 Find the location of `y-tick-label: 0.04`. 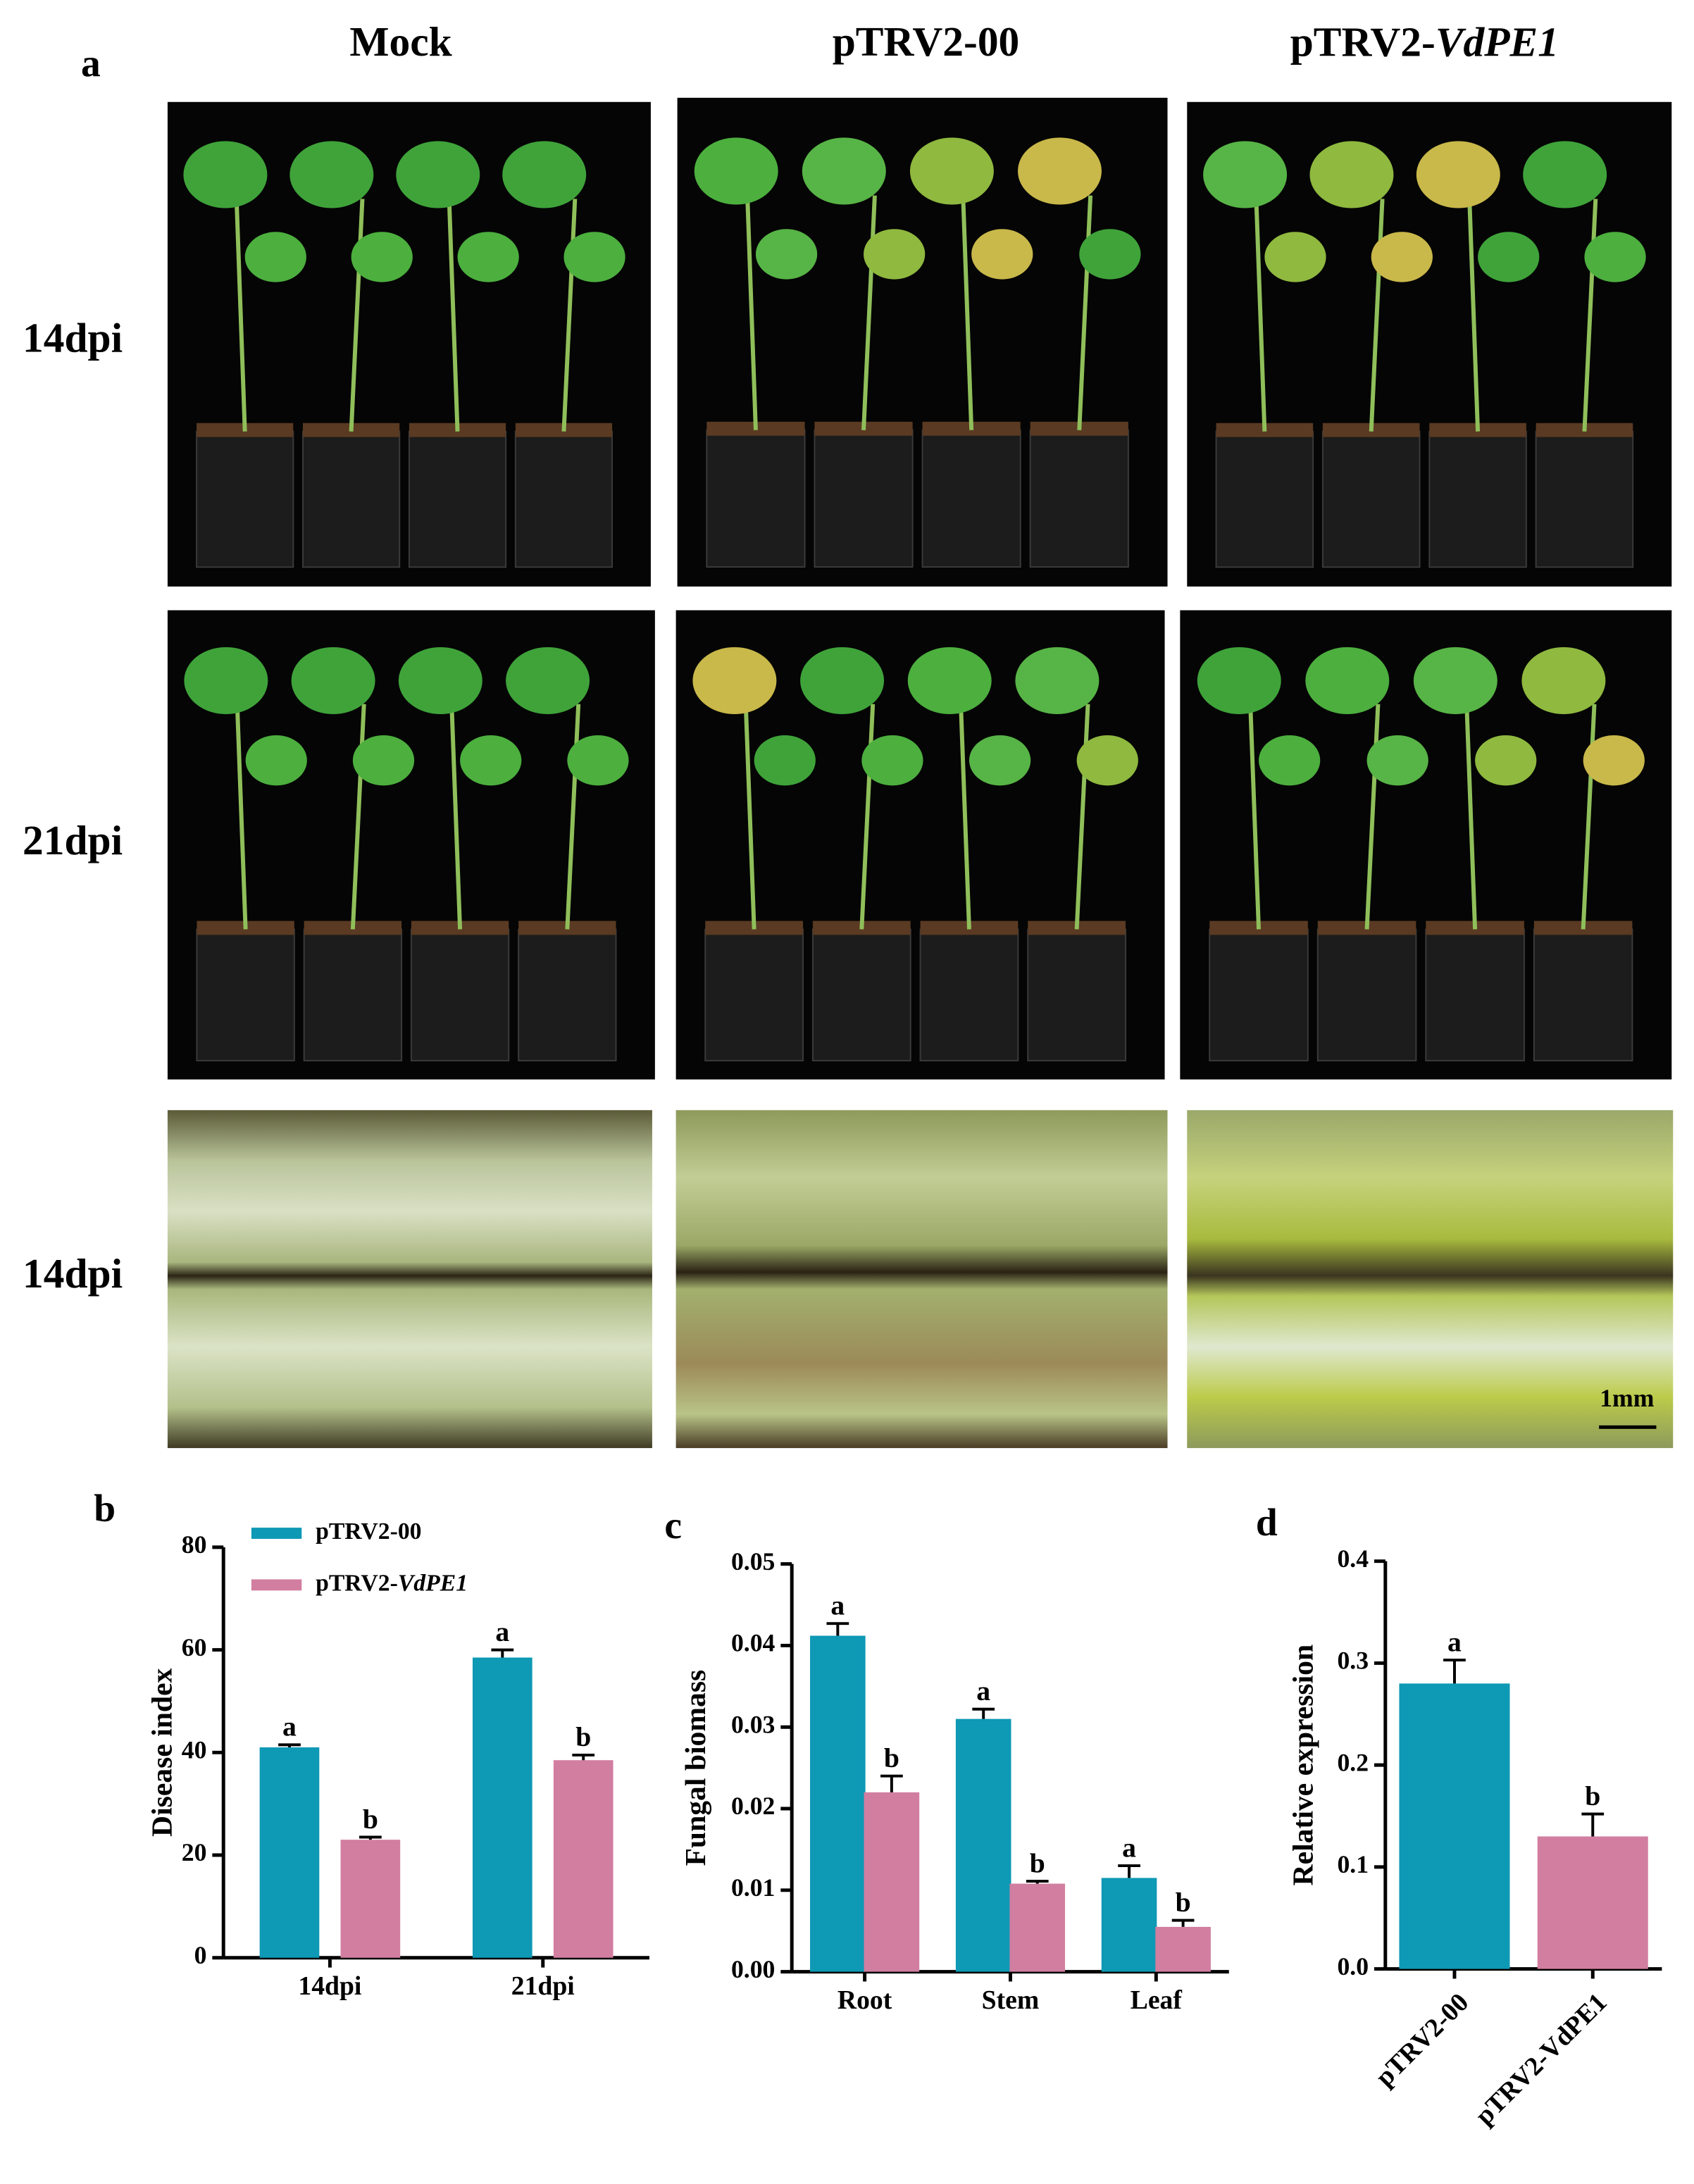

y-tick-label: 0.04 is located at coordinates (754, 1643).